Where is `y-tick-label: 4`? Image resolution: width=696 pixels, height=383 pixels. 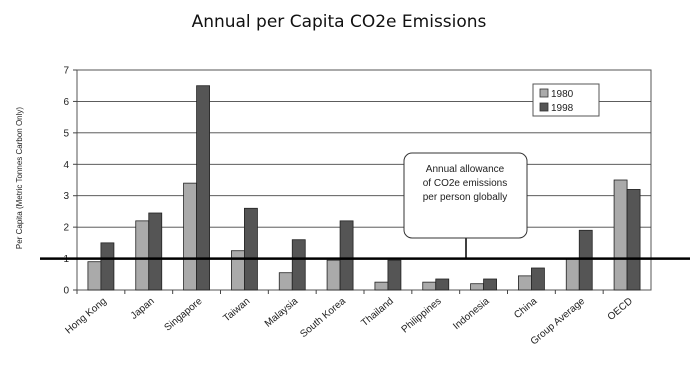
y-tick-label: 4 is located at coordinates (66, 165).